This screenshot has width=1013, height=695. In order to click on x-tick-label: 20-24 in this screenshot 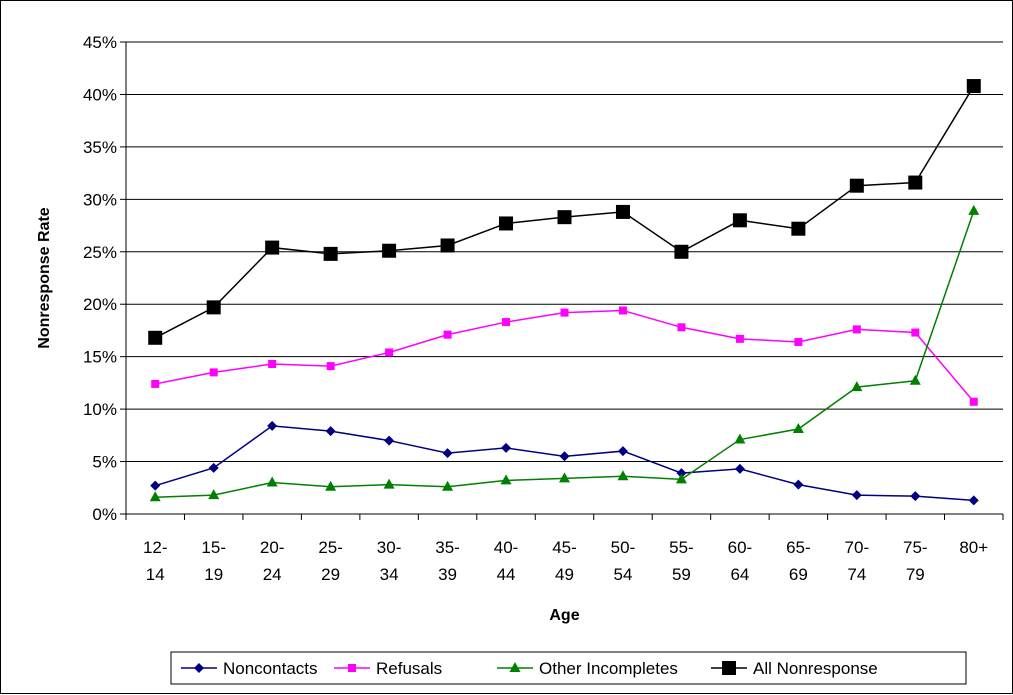, I will do `click(272, 561)`.